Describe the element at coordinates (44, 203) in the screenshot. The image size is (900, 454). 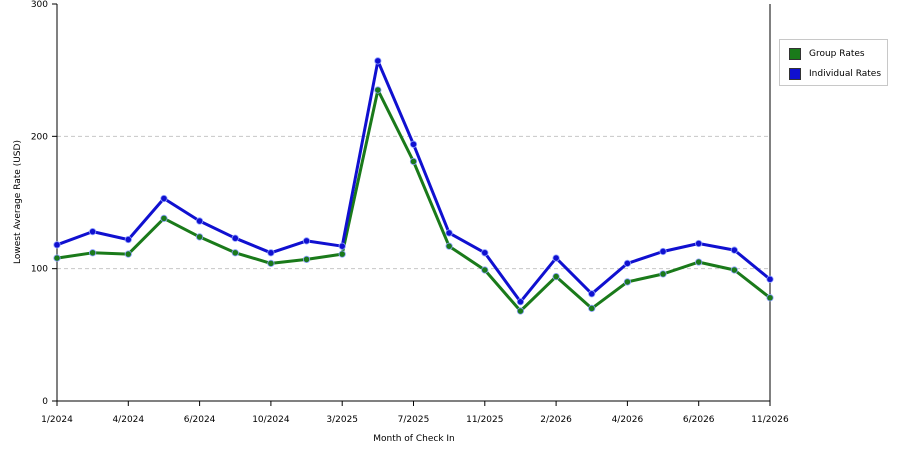
I see `y-ticks: 0 100 200 300` at that location.